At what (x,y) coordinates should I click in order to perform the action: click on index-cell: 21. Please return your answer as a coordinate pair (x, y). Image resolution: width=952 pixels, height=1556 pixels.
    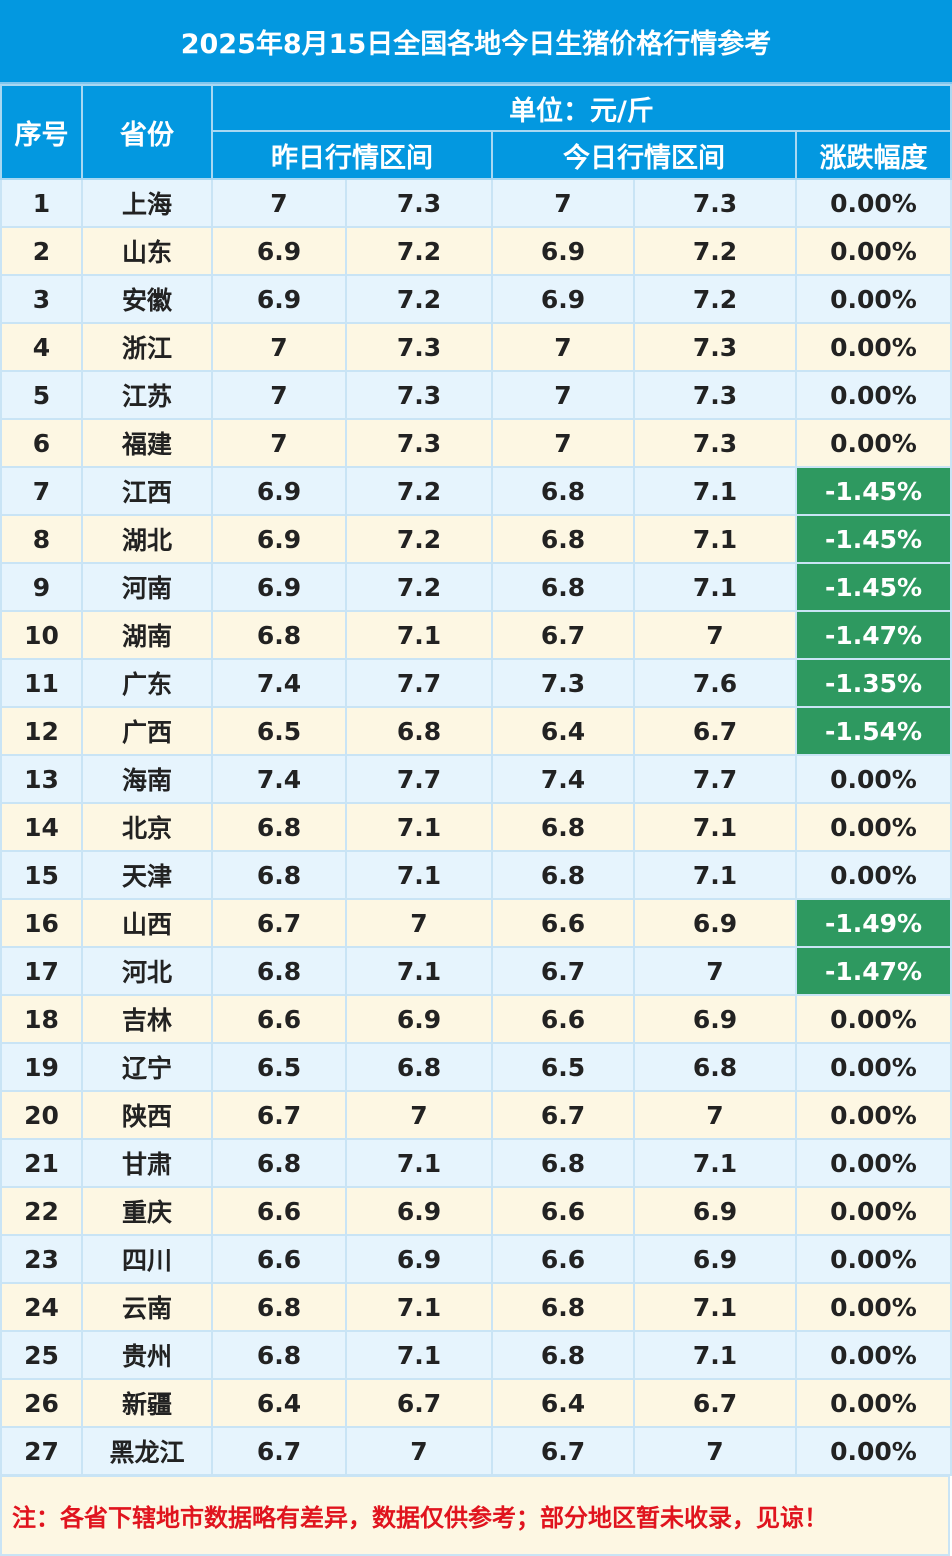
    Looking at the image, I should click on (41, 1163).